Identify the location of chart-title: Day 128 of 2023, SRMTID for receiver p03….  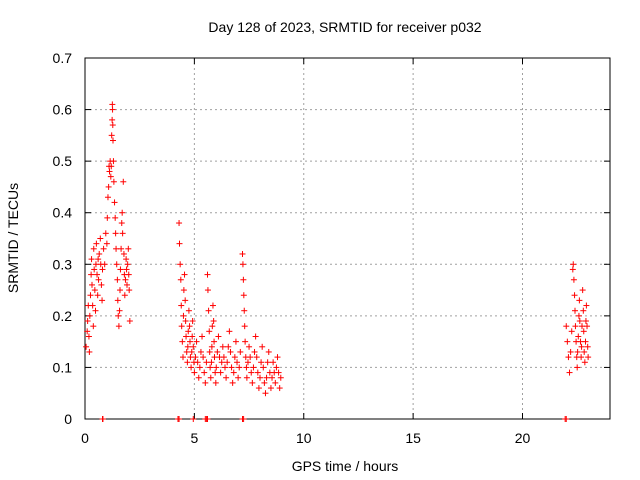
(344, 27).